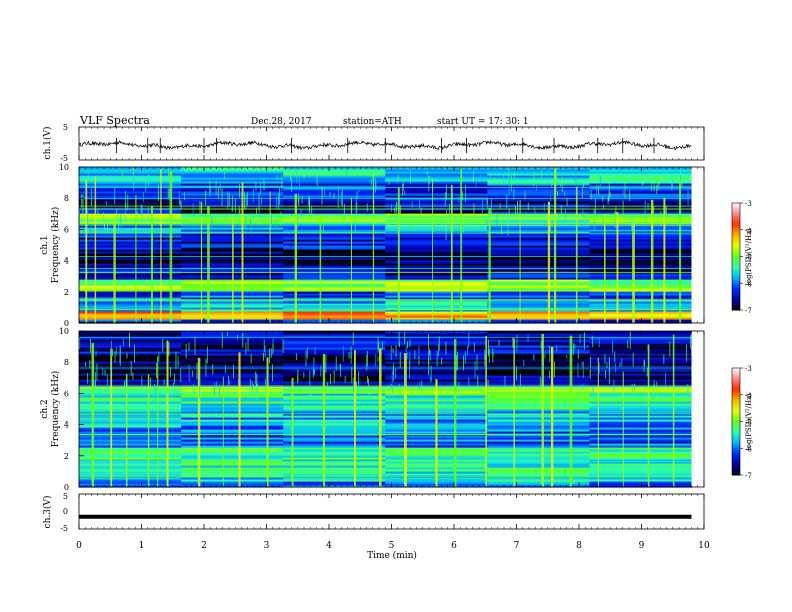 This screenshot has width=792, height=612. Describe the element at coordinates (64, 158) in the screenshot. I see `ch1-waveform-ytick-bottom: -5` at that location.